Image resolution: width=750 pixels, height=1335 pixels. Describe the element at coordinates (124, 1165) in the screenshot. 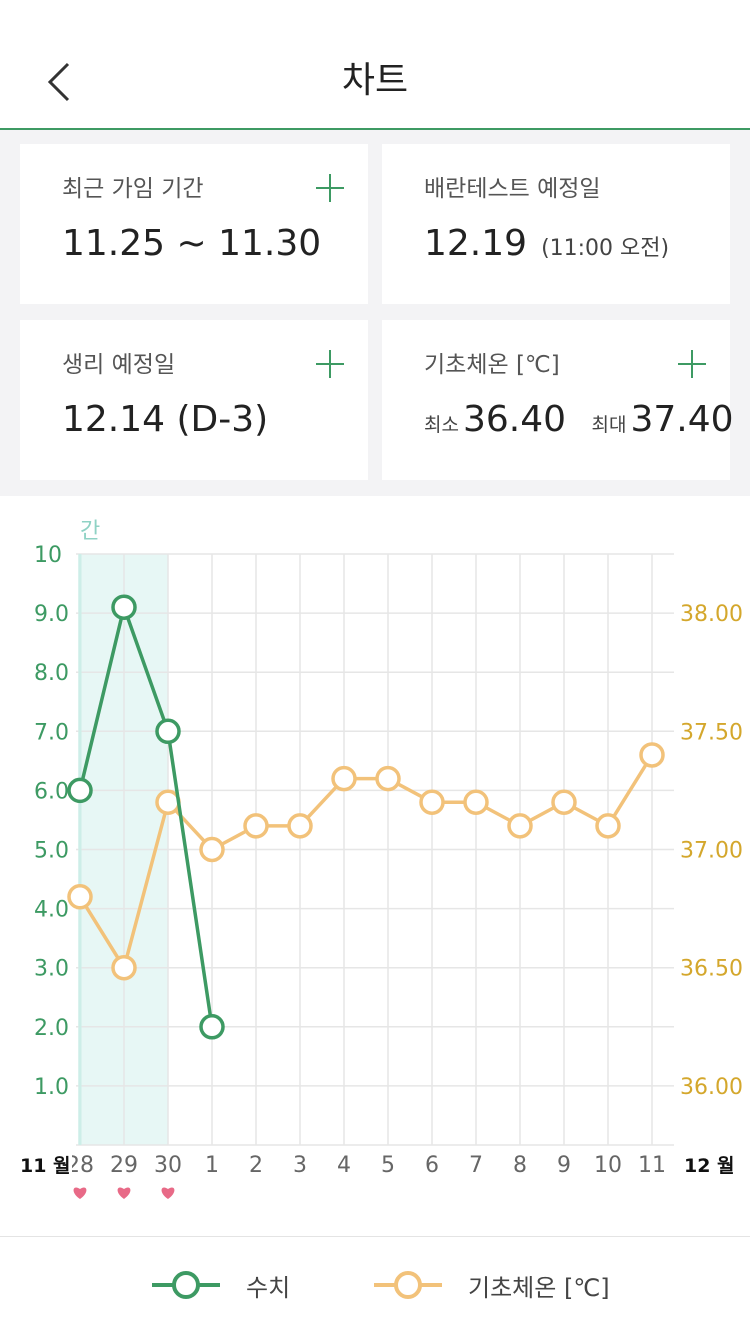

I see `x-tick-label: 29` at that location.